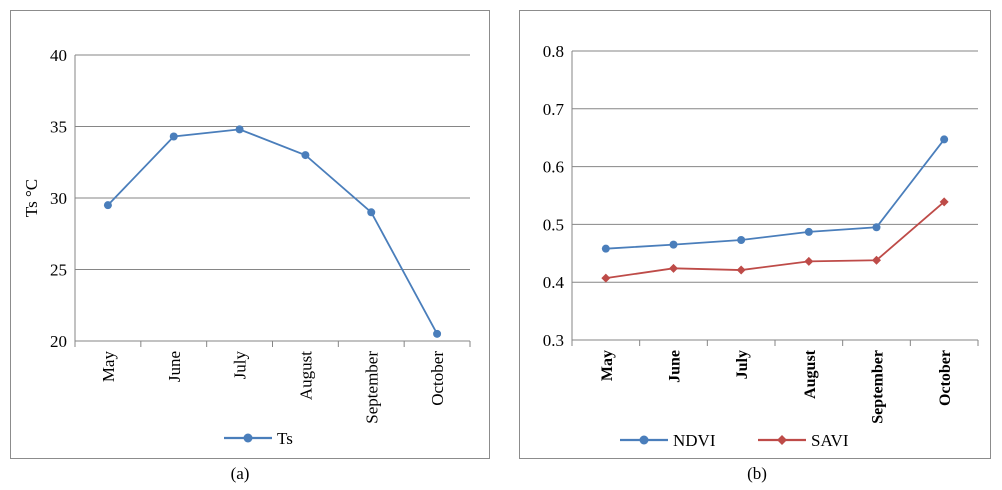  I want to click on y-tick-label: 30, so click(58, 198).